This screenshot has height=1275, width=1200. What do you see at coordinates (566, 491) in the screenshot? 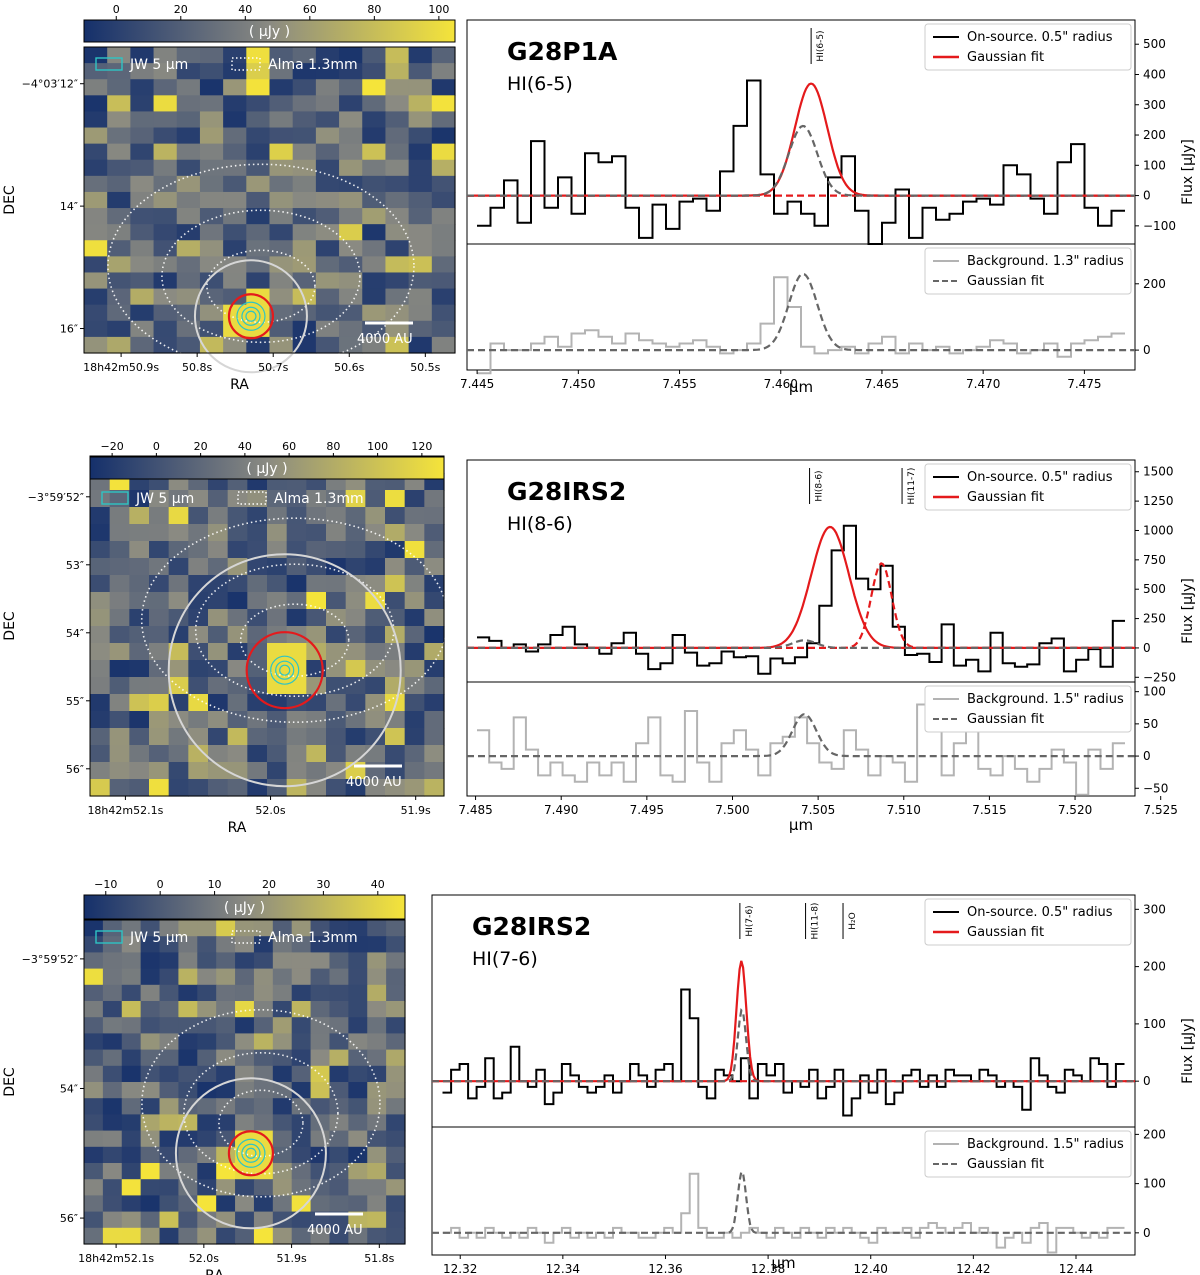
I see `panel-title: G28IRS2` at bounding box center [566, 491].